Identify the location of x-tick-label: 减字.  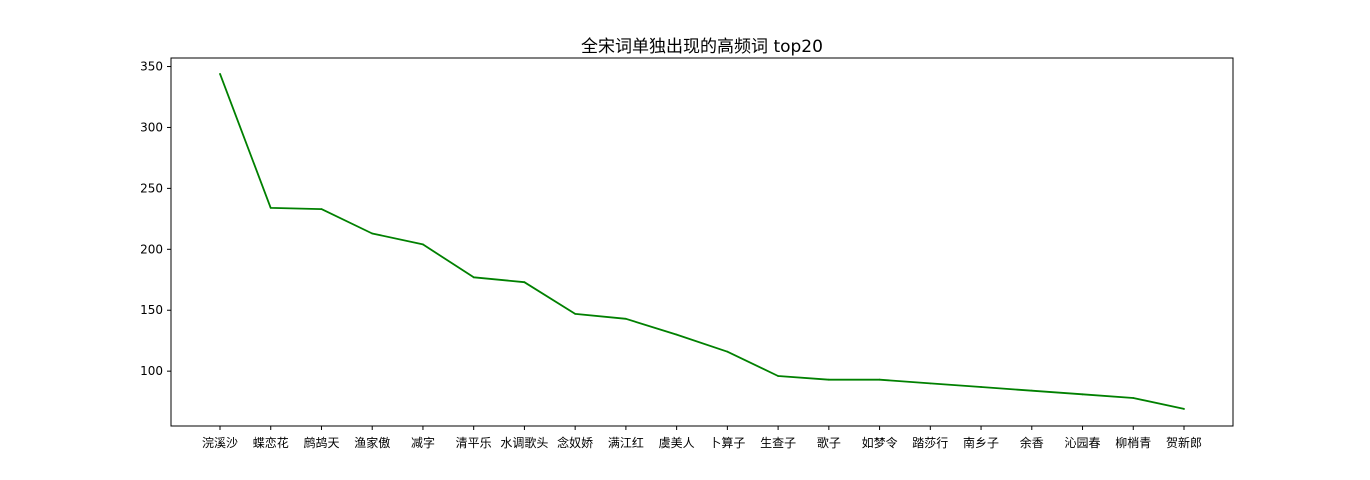
(423, 442).